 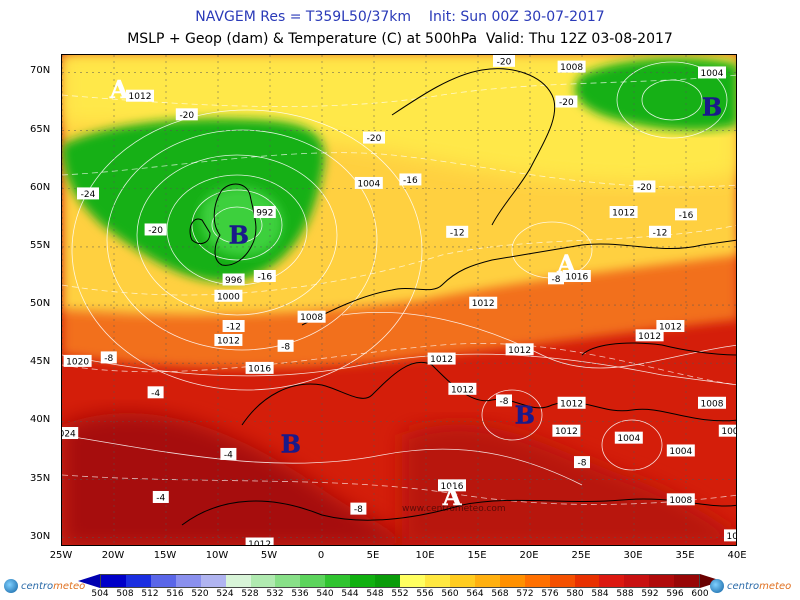 I want to click on latitude-label: 45N, so click(x=40, y=362).